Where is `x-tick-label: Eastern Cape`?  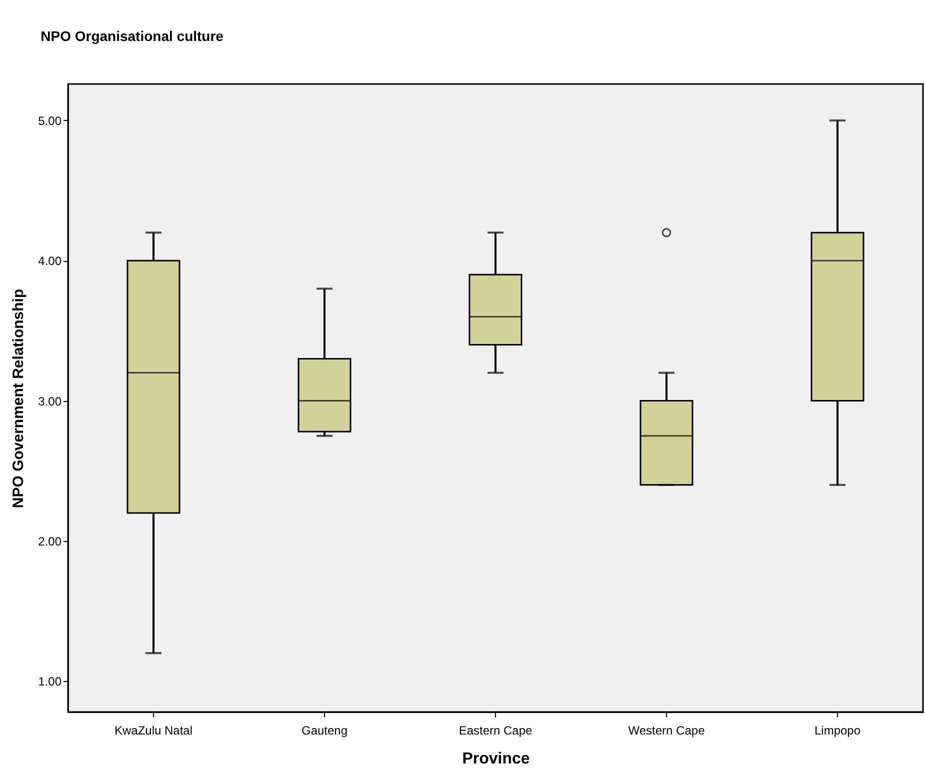
x-tick-label: Eastern Cape is located at coordinates (495, 731).